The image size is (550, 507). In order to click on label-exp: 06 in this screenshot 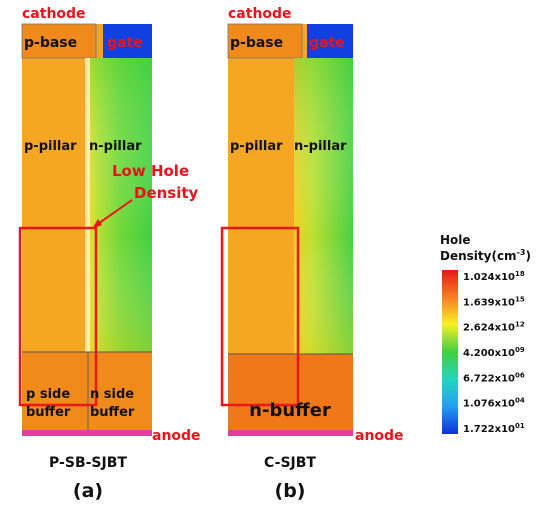, I will do `click(520, 375)`.